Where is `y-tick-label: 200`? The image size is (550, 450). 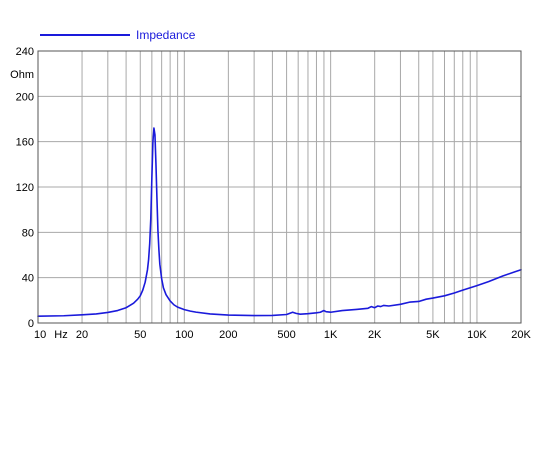
y-tick-label: 200 is located at coordinates (25, 97).